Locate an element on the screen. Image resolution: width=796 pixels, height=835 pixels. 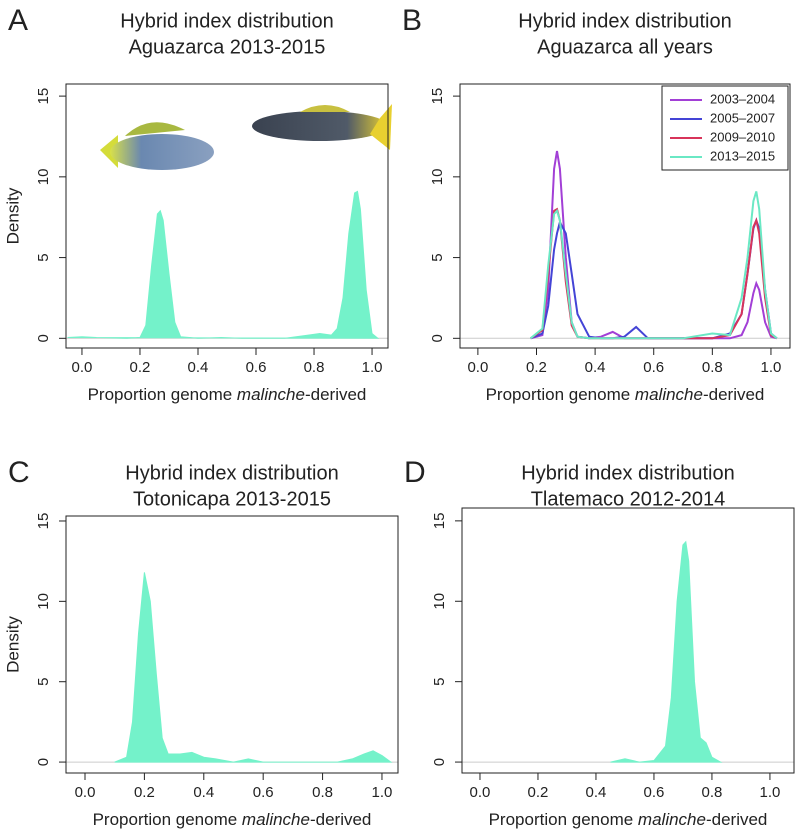
legend-label: 2003–2004 is located at coordinates (742, 98).